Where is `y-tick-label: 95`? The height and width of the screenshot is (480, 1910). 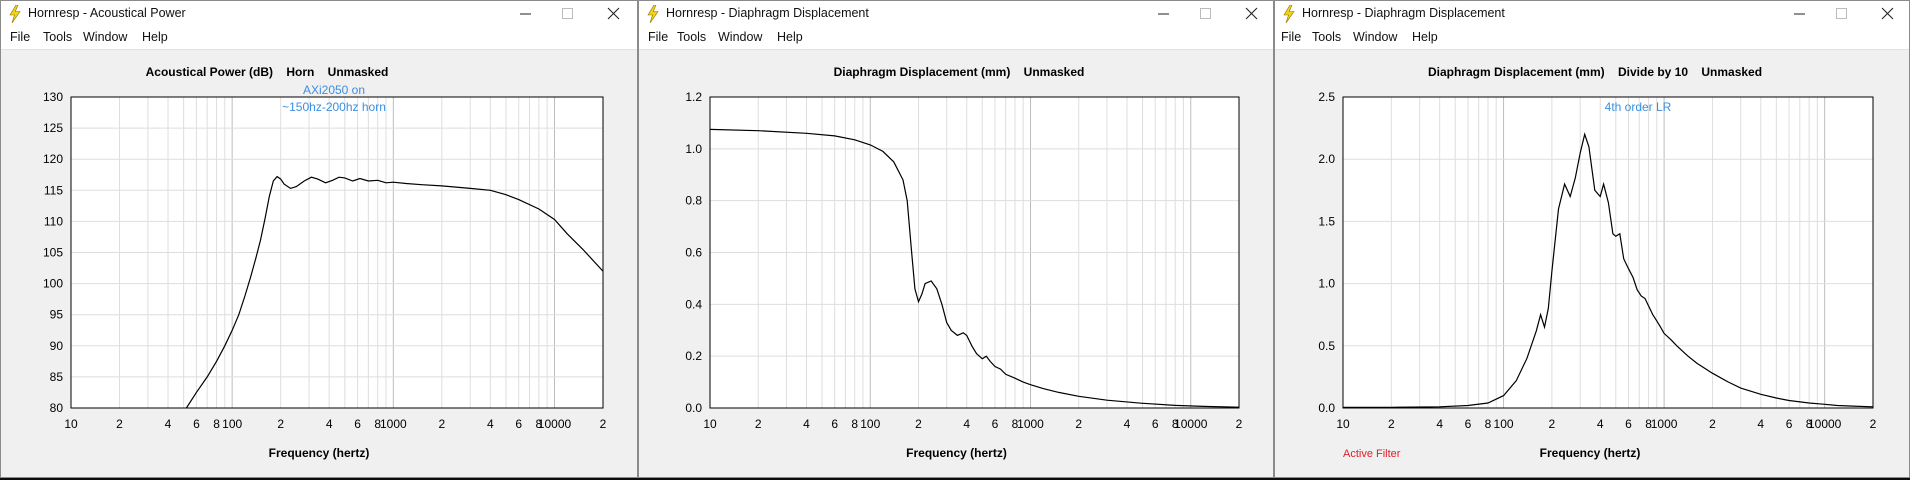
y-tick-label: 95 is located at coordinates (57, 315).